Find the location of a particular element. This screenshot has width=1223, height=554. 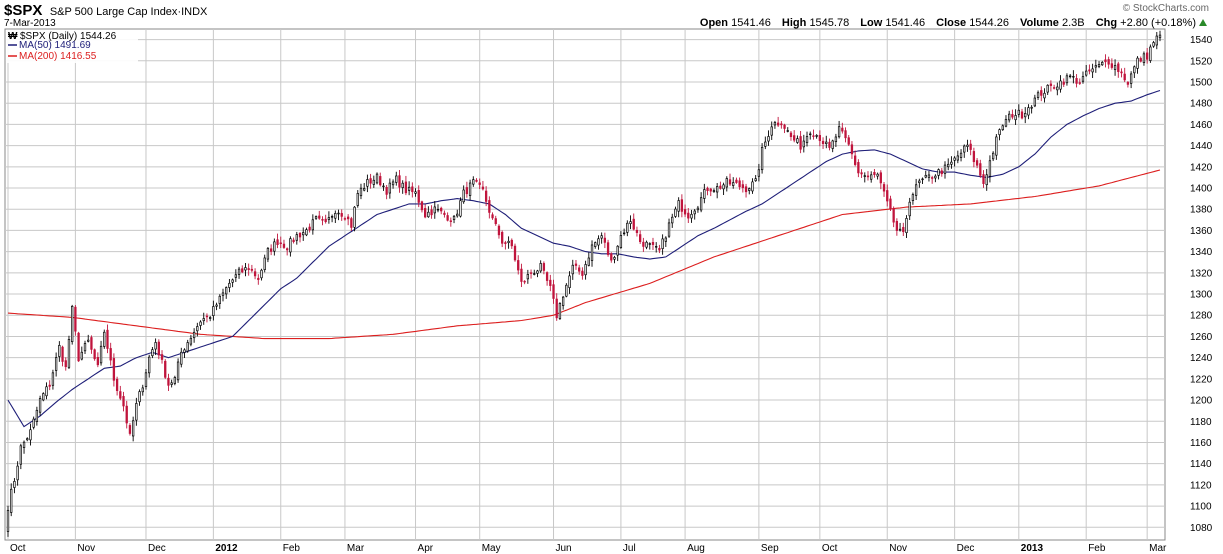

y-tick-label: 1480 is located at coordinates (1201, 104).